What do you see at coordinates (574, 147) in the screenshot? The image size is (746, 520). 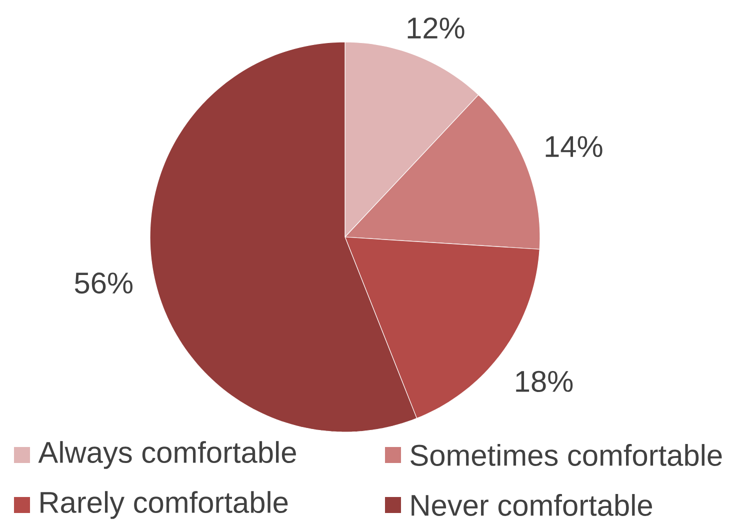 I see `data-label: 14%` at bounding box center [574, 147].